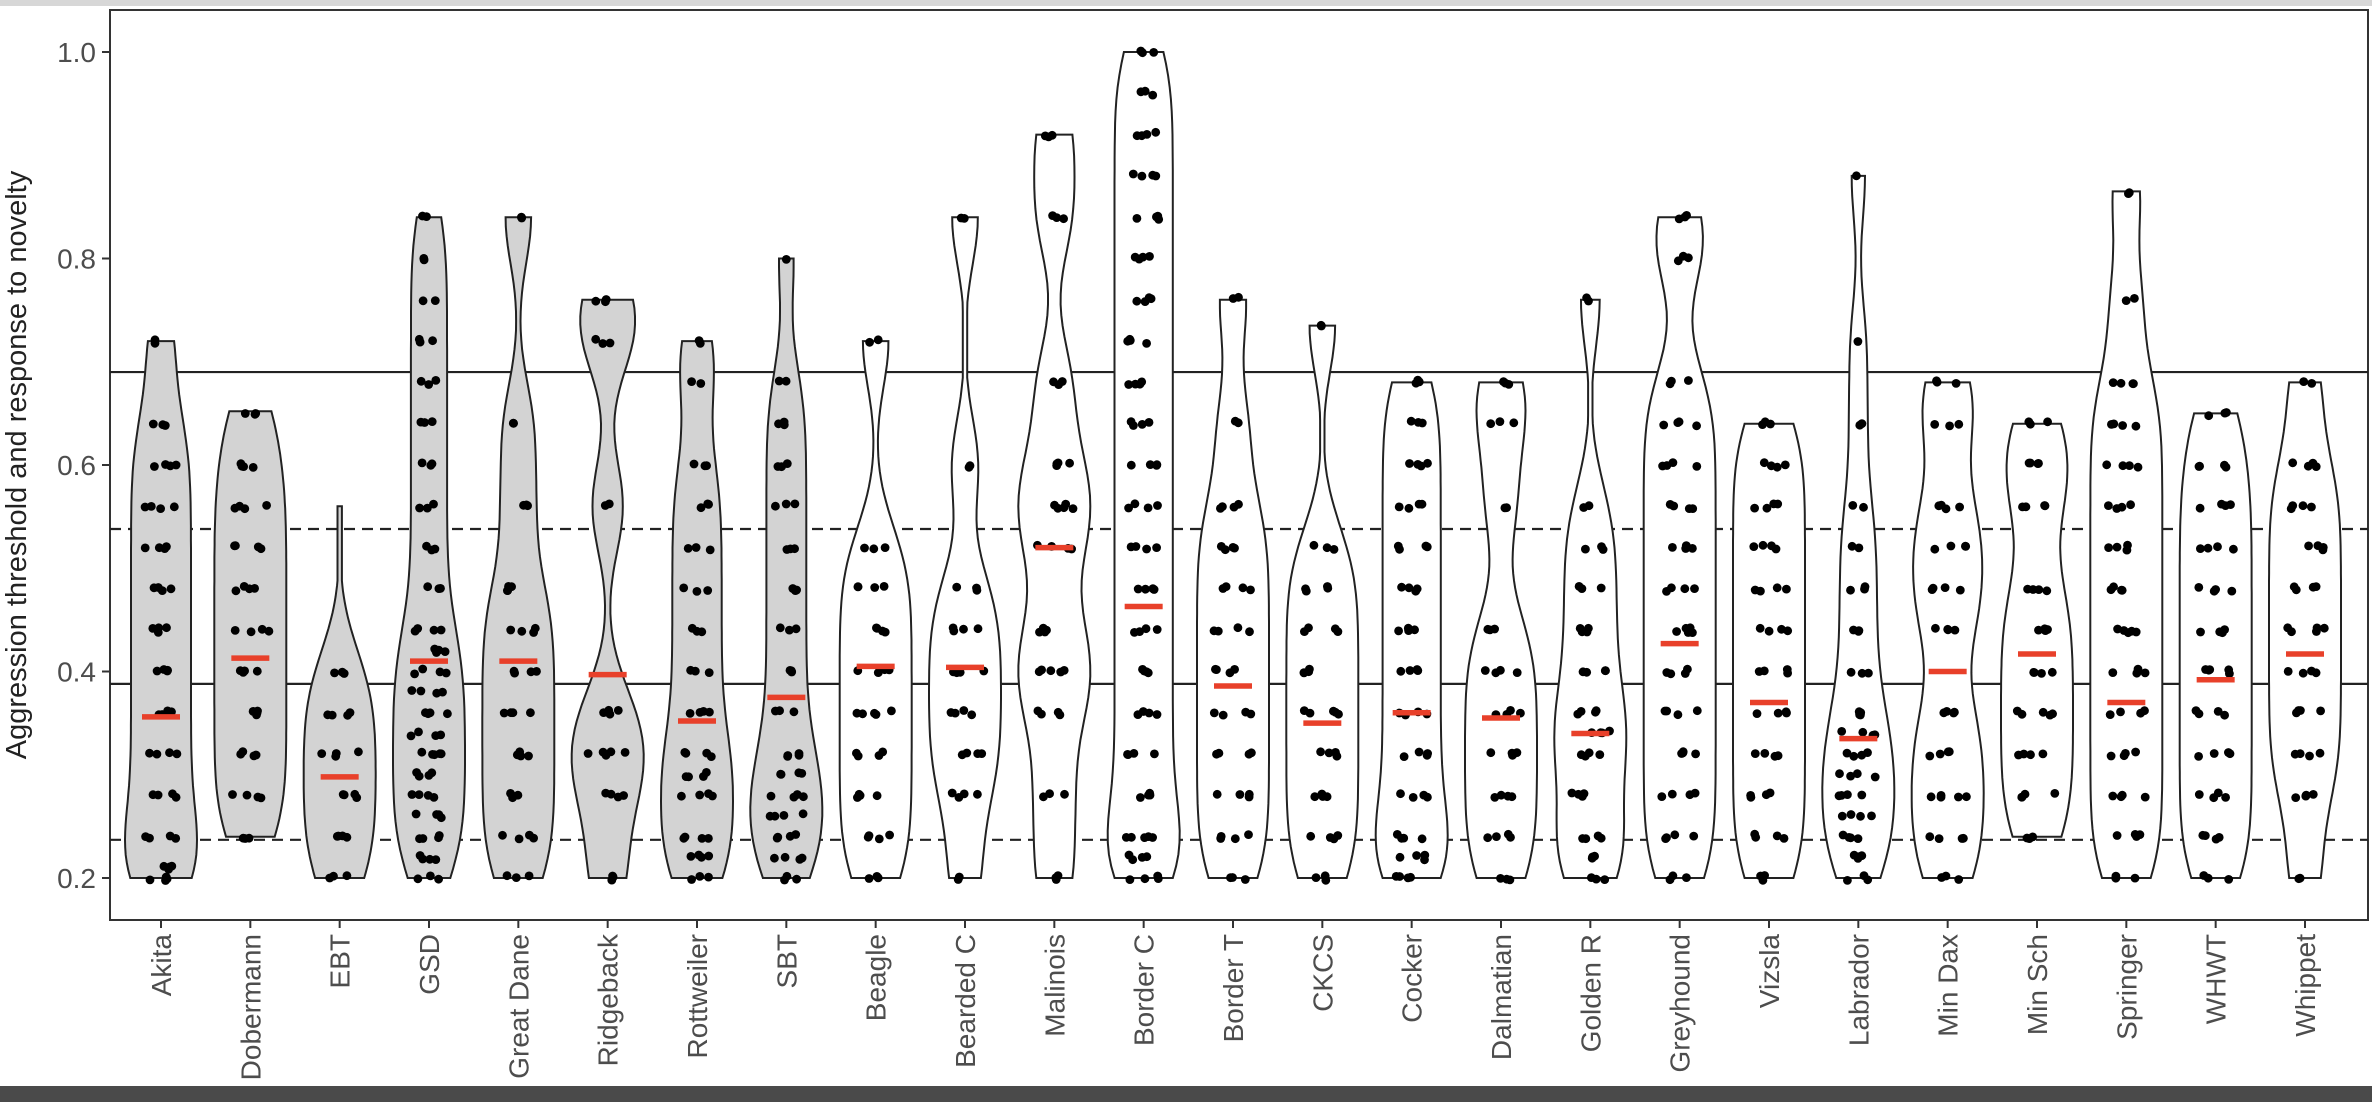 This screenshot has height=1102, width=2372. Describe the element at coordinates (876, 977) in the screenshot. I see `x-tick-label-beagle: Beagle` at that location.